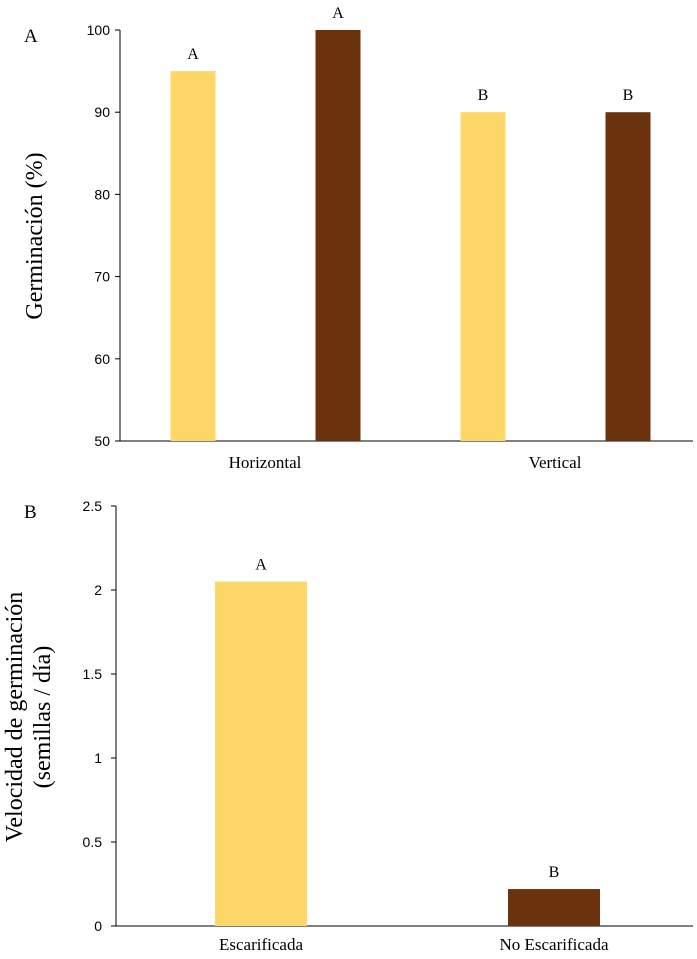 Image resolution: width=697 pixels, height=959 pixels. Describe the element at coordinates (555, 462) in the screenshot. I see `panel-a-x-tick-label: Vertical` at that location.